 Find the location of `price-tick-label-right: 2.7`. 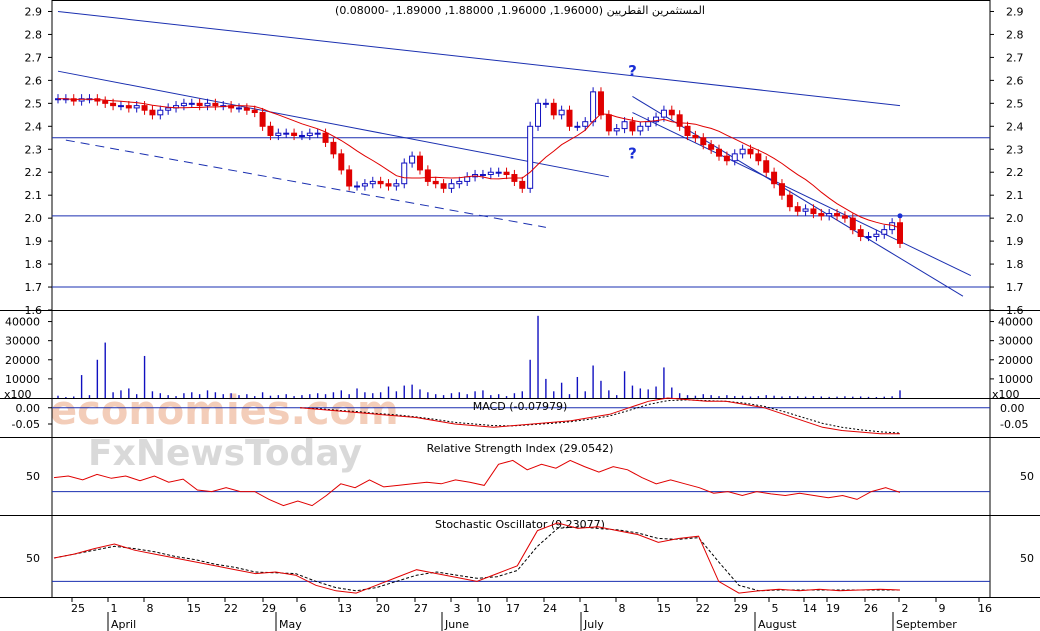

price-tick-label-right: 2.7 is located at coordinates (1015, 57).